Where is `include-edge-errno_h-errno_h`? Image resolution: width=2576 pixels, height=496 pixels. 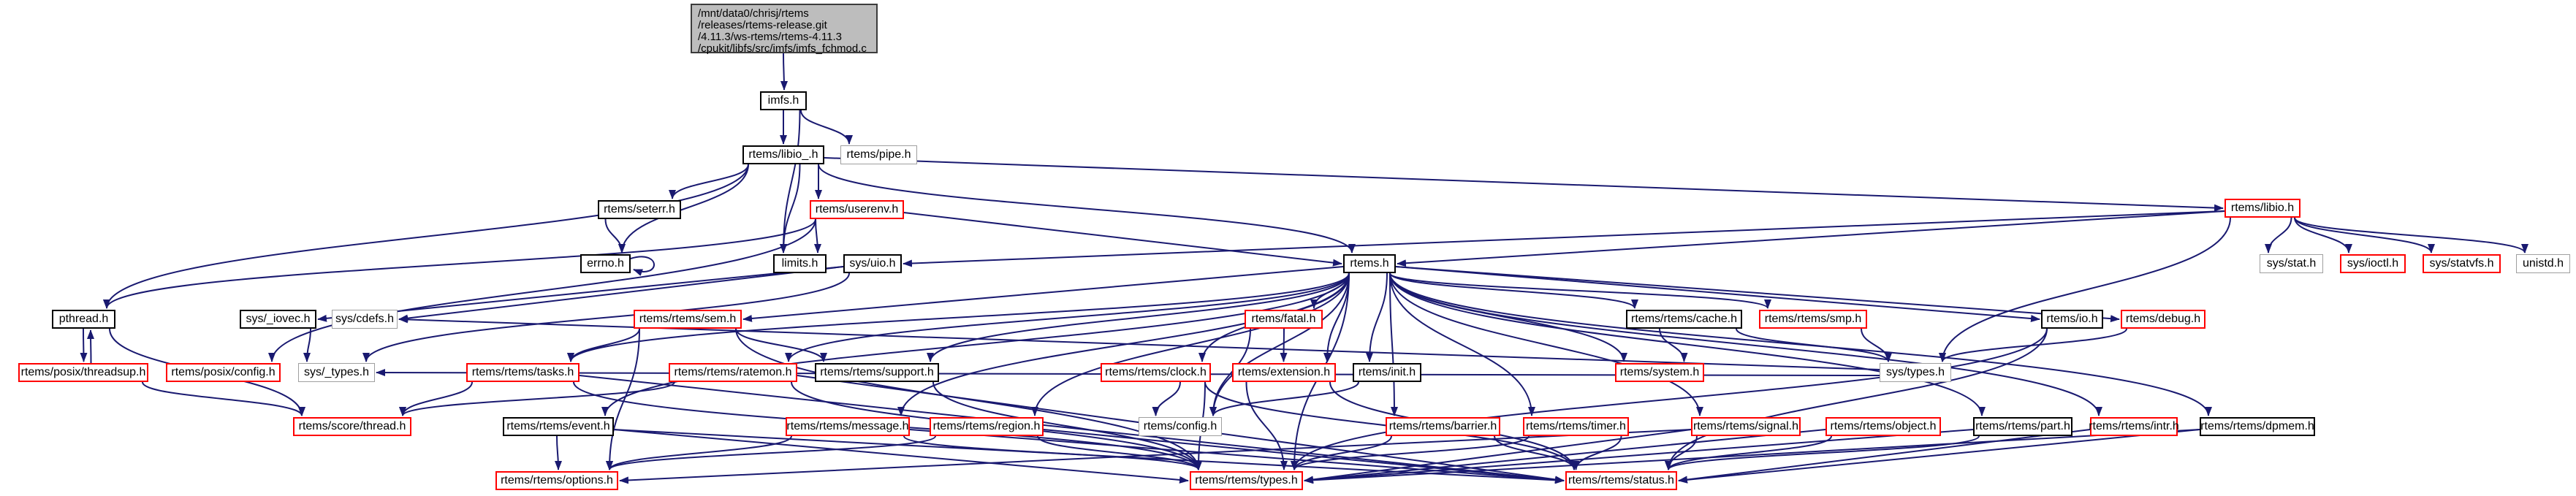
include-edge-errno_h-errno_h is located at coordinates (642, 266).